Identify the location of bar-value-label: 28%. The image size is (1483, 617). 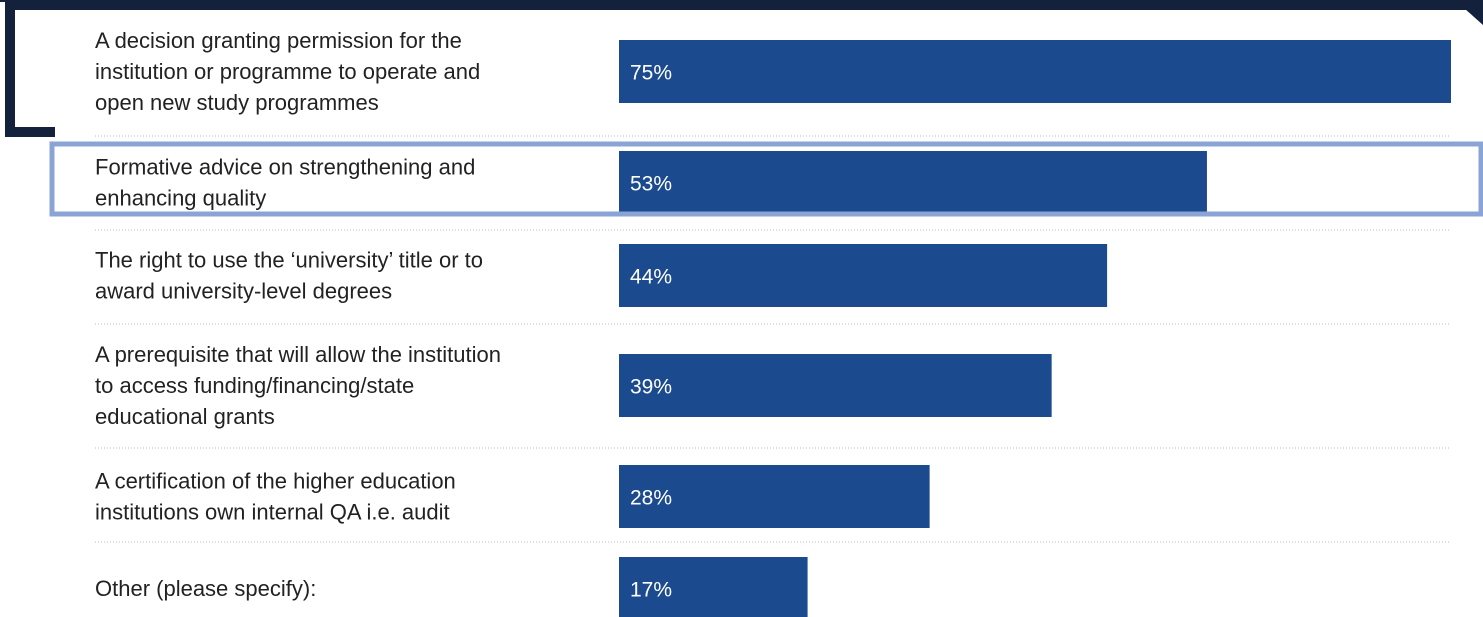
(651, 498).